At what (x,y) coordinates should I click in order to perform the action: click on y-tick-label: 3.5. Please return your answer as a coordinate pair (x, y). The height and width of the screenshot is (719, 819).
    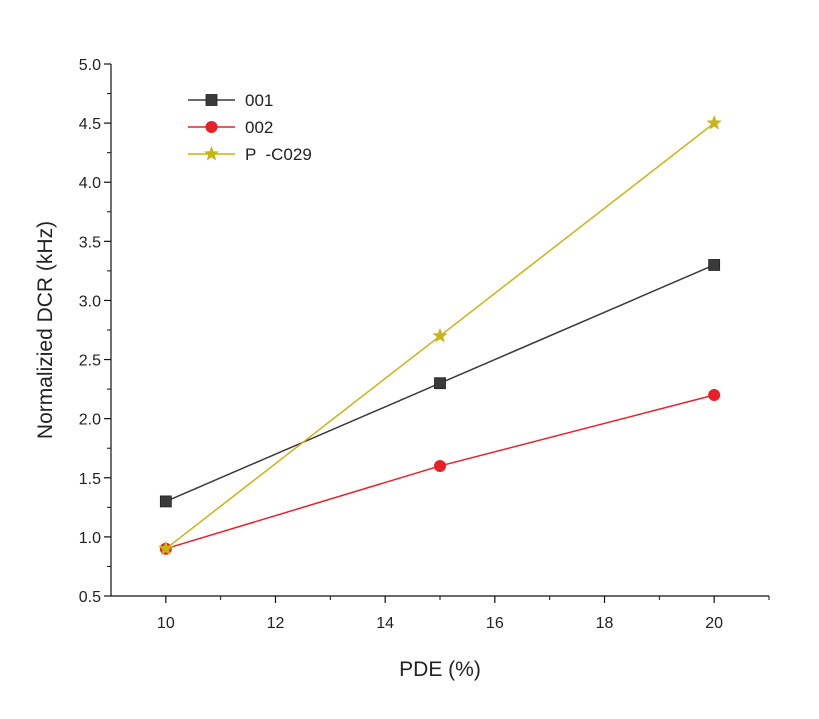
    Looking at the image, I should click on (90, 242).